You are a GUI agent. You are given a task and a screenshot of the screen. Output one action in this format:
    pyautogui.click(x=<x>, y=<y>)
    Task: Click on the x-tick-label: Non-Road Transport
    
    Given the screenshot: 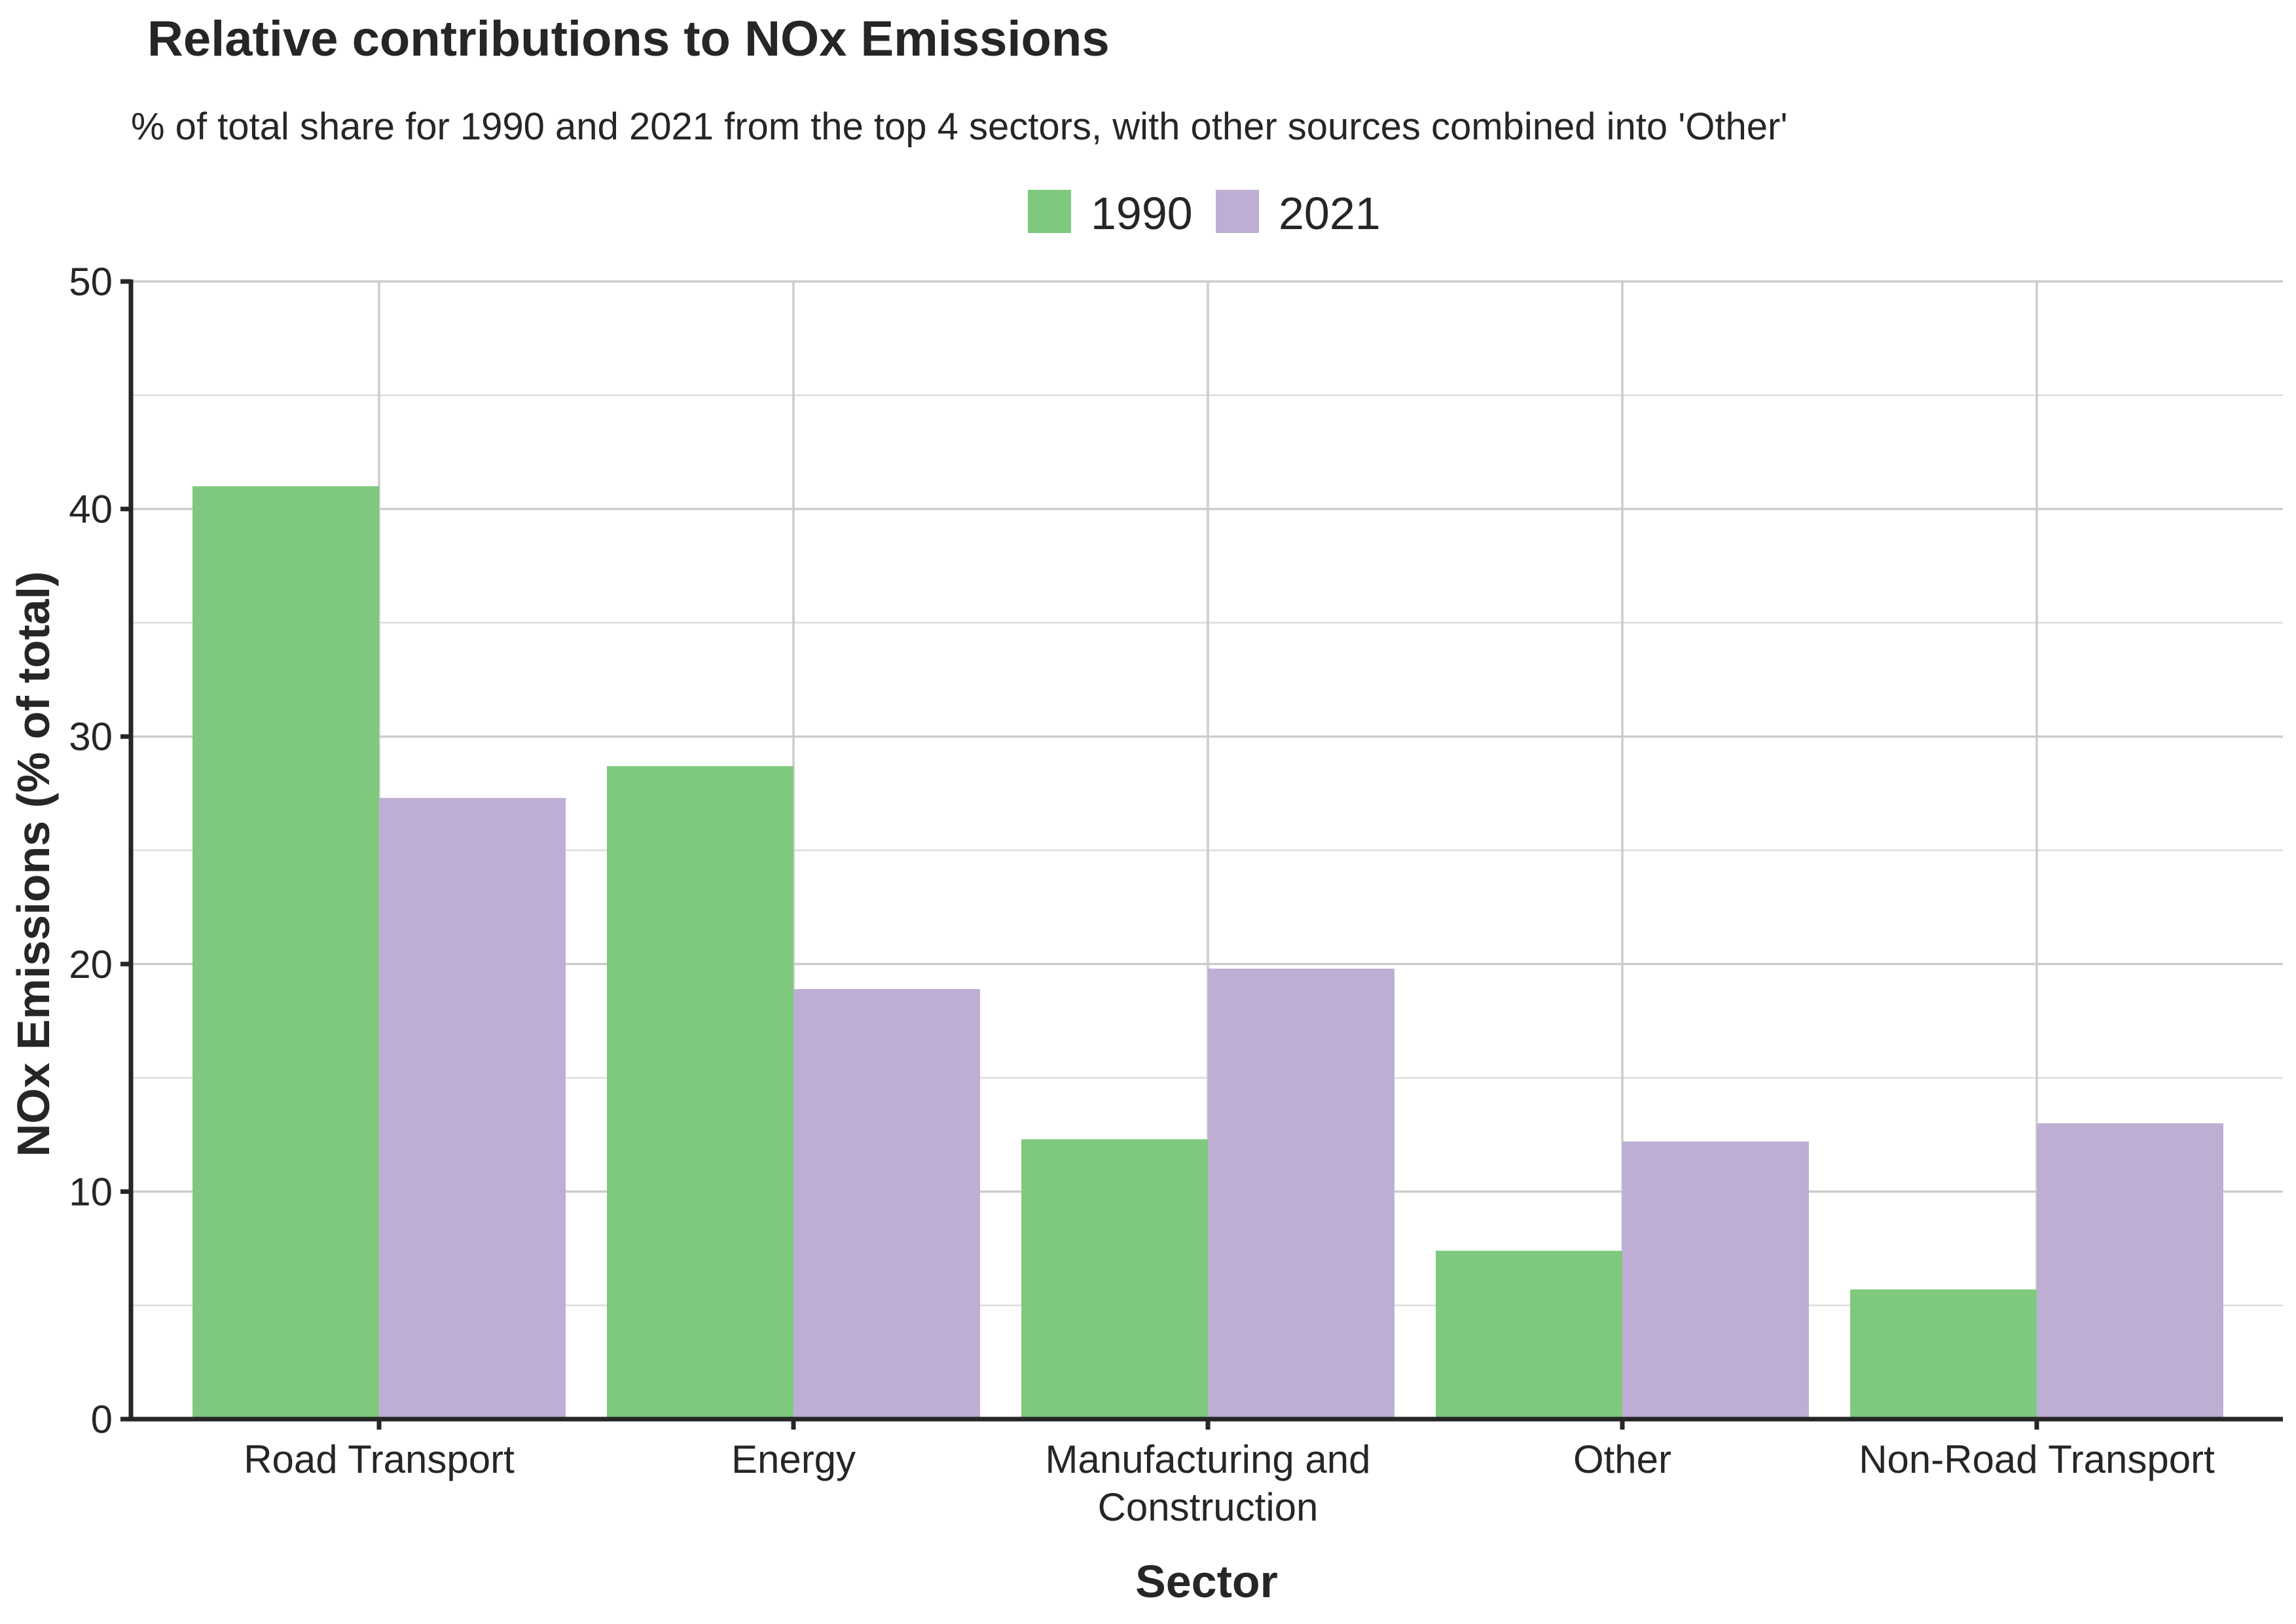 What is the action you would take?
    pyautogui.click(x=2037, y=1459)
    